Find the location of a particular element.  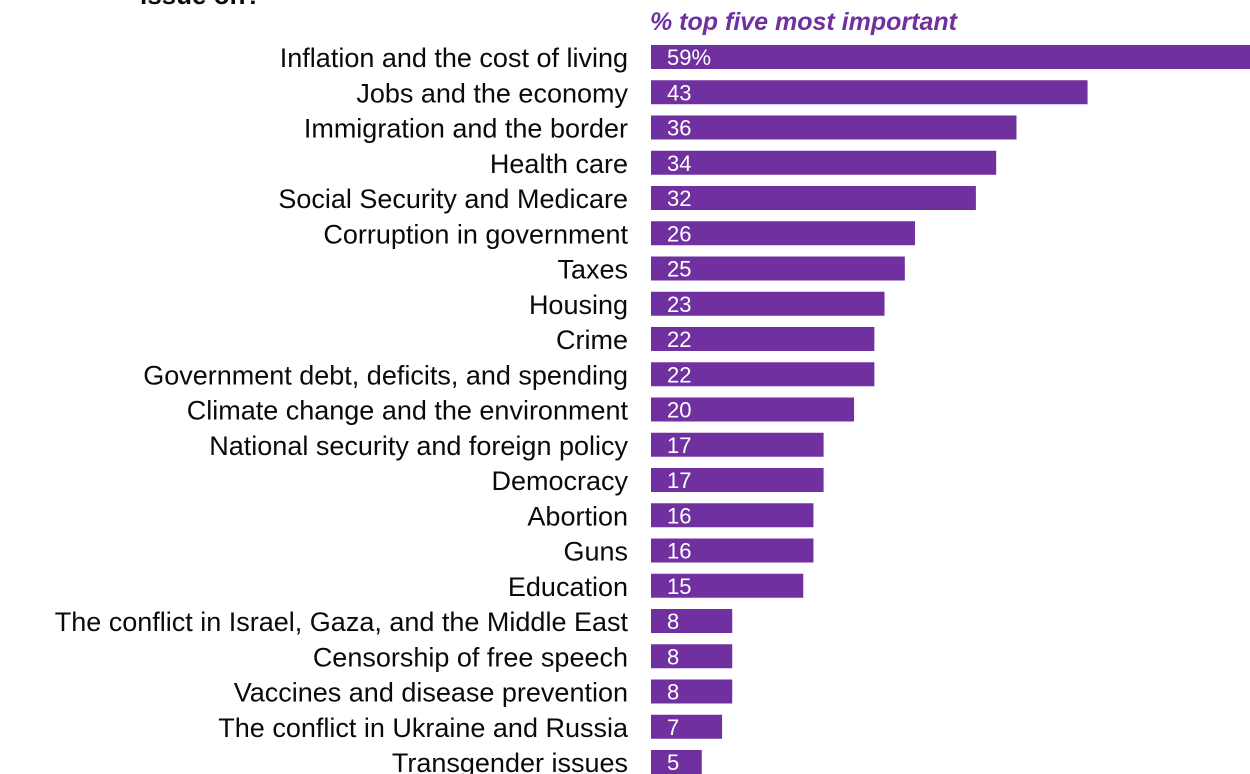

category-label: Health care is located at coordinates (559, 164).